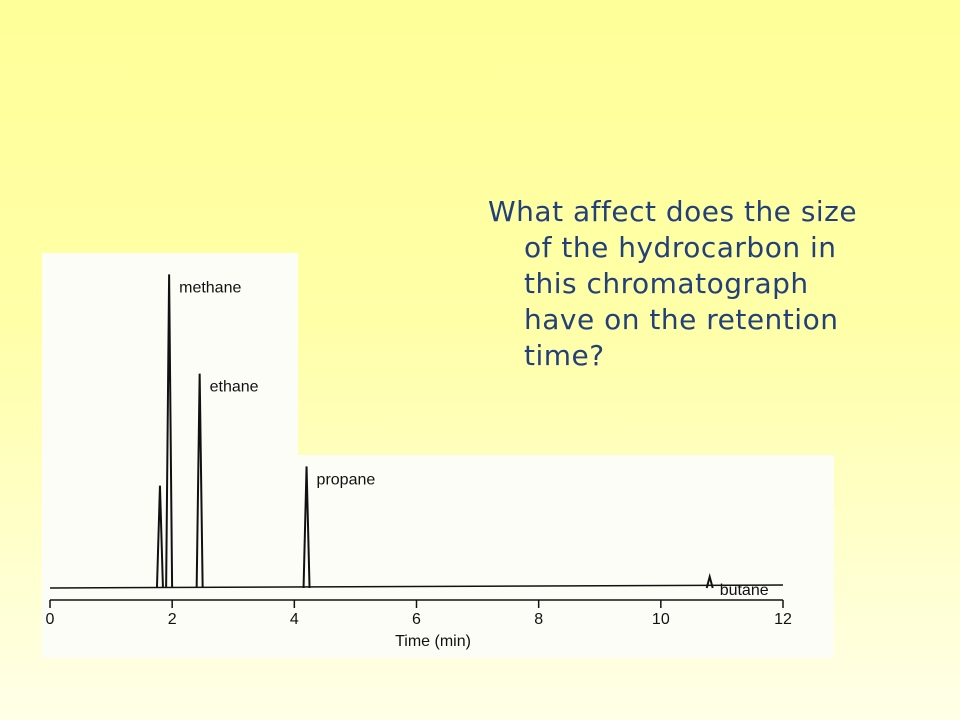  Describe the element at coordinates (416, 619) in the screenshot. I see `x-tick-label: 6` at that location.